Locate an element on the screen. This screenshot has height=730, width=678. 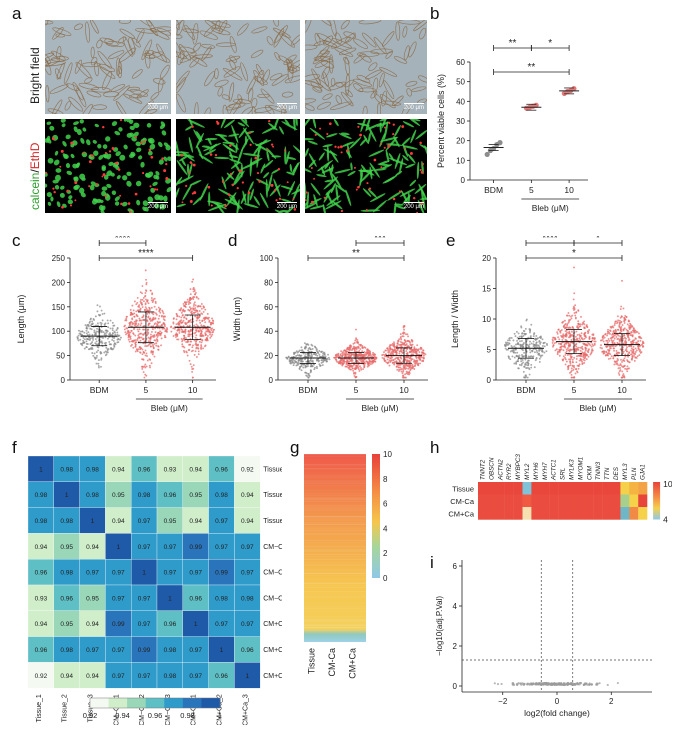
cell-value: 0.98 is located at coordinates (170, 676).